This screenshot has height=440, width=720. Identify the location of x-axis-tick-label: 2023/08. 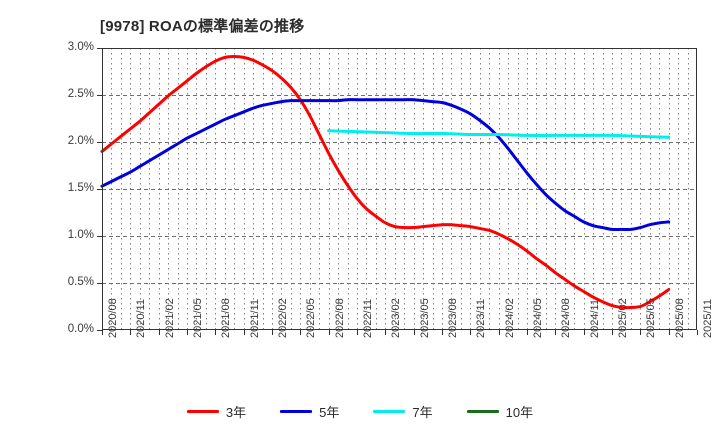
(453, 318).